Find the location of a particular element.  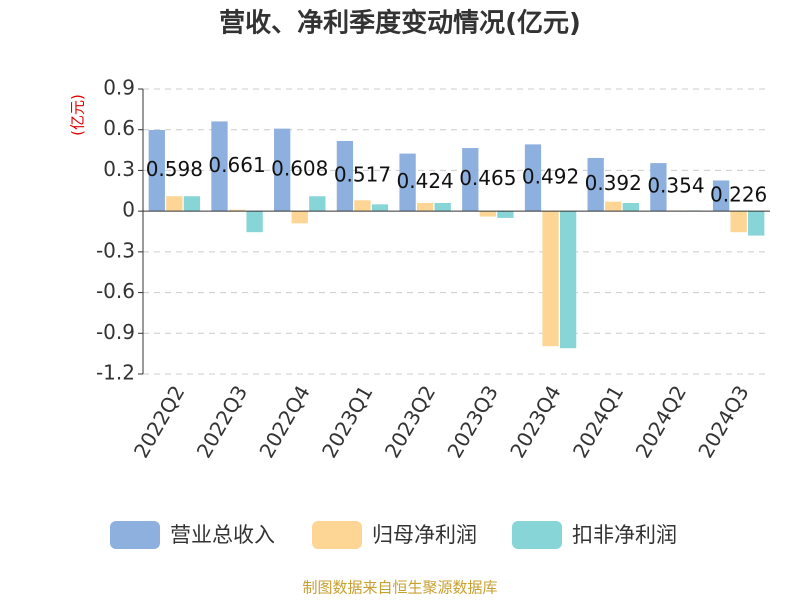

source-note: 制图数据来自恒生聚源数据库 is located at coordinates (399, 588).